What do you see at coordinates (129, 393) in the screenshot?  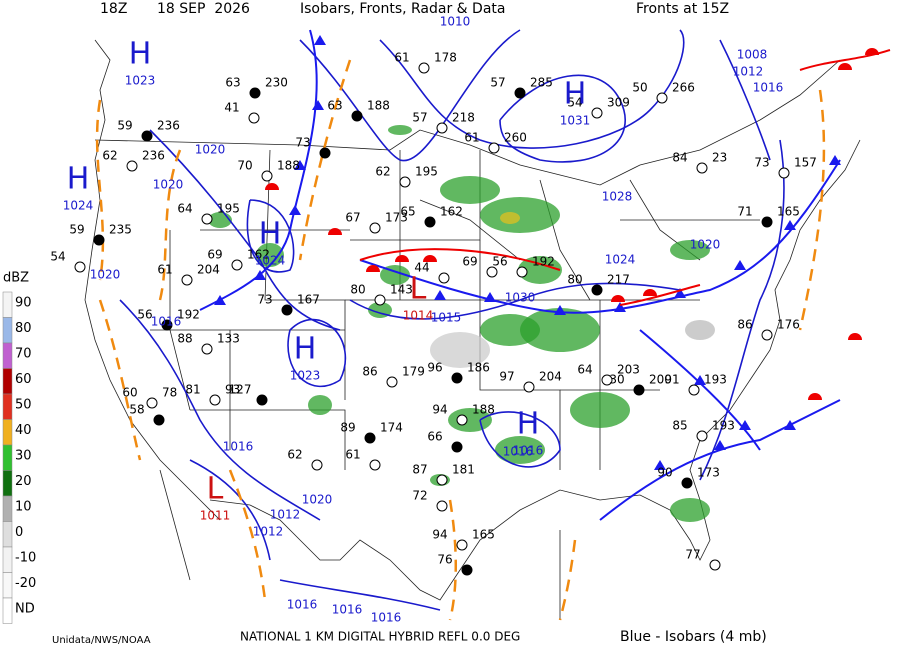 I see `station-temperature: 60` at bounding box center [129, 393].